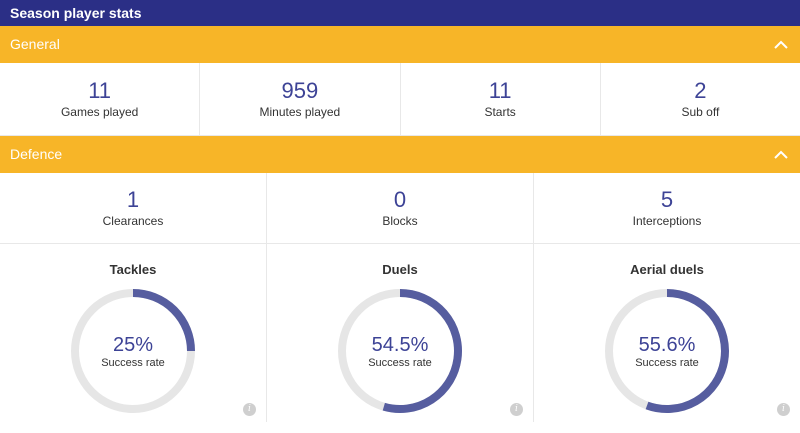 Image resolution: width=800 pixels, height=433 pixels. I want to click on stat-minutes-played: 959 Minutes played, so click(300, 99).